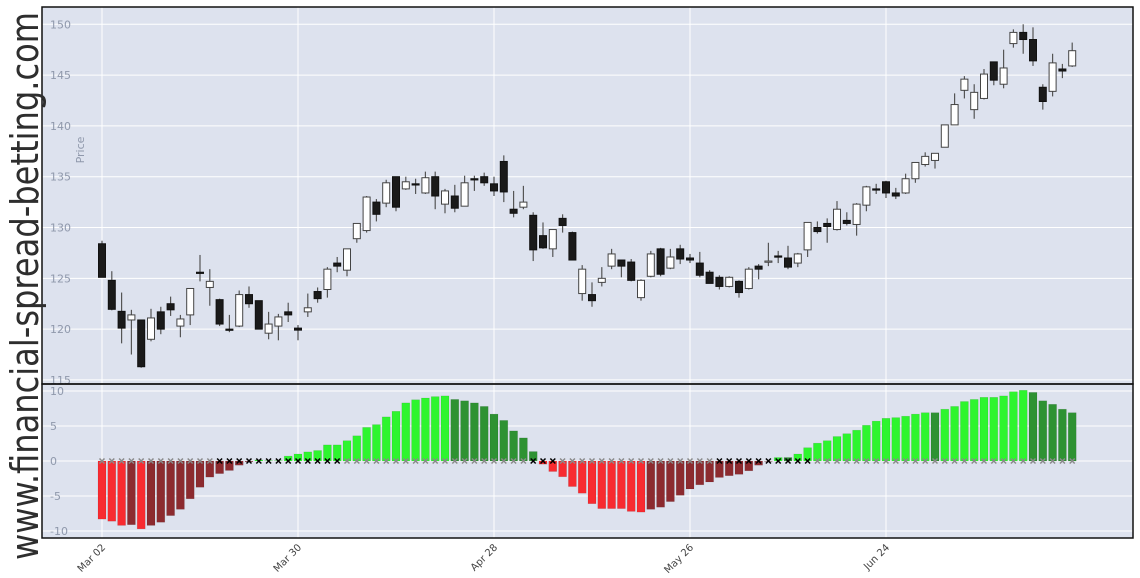  Describe the element at coordinates (53, 461) in the screenshot. I see `momentum-tick-label: 0` at that location.